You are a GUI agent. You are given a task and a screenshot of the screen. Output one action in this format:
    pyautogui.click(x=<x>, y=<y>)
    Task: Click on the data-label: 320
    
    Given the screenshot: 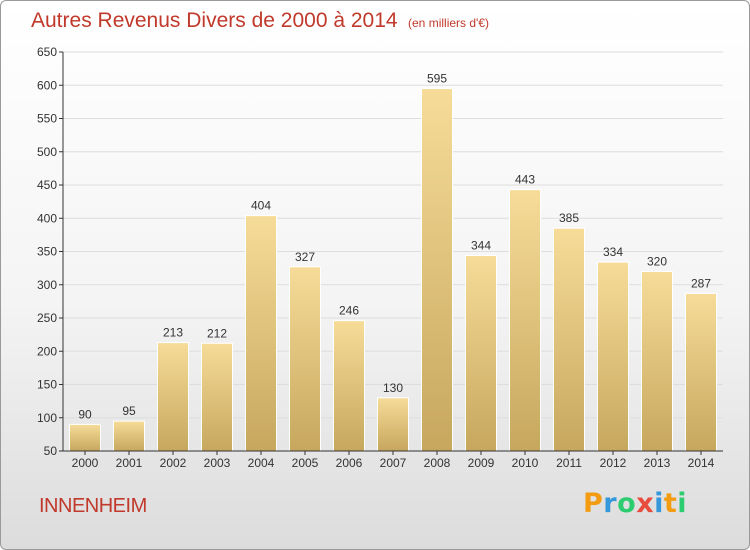 What is the action you would take?
    pyautogui.click(x=657, y=261)
    